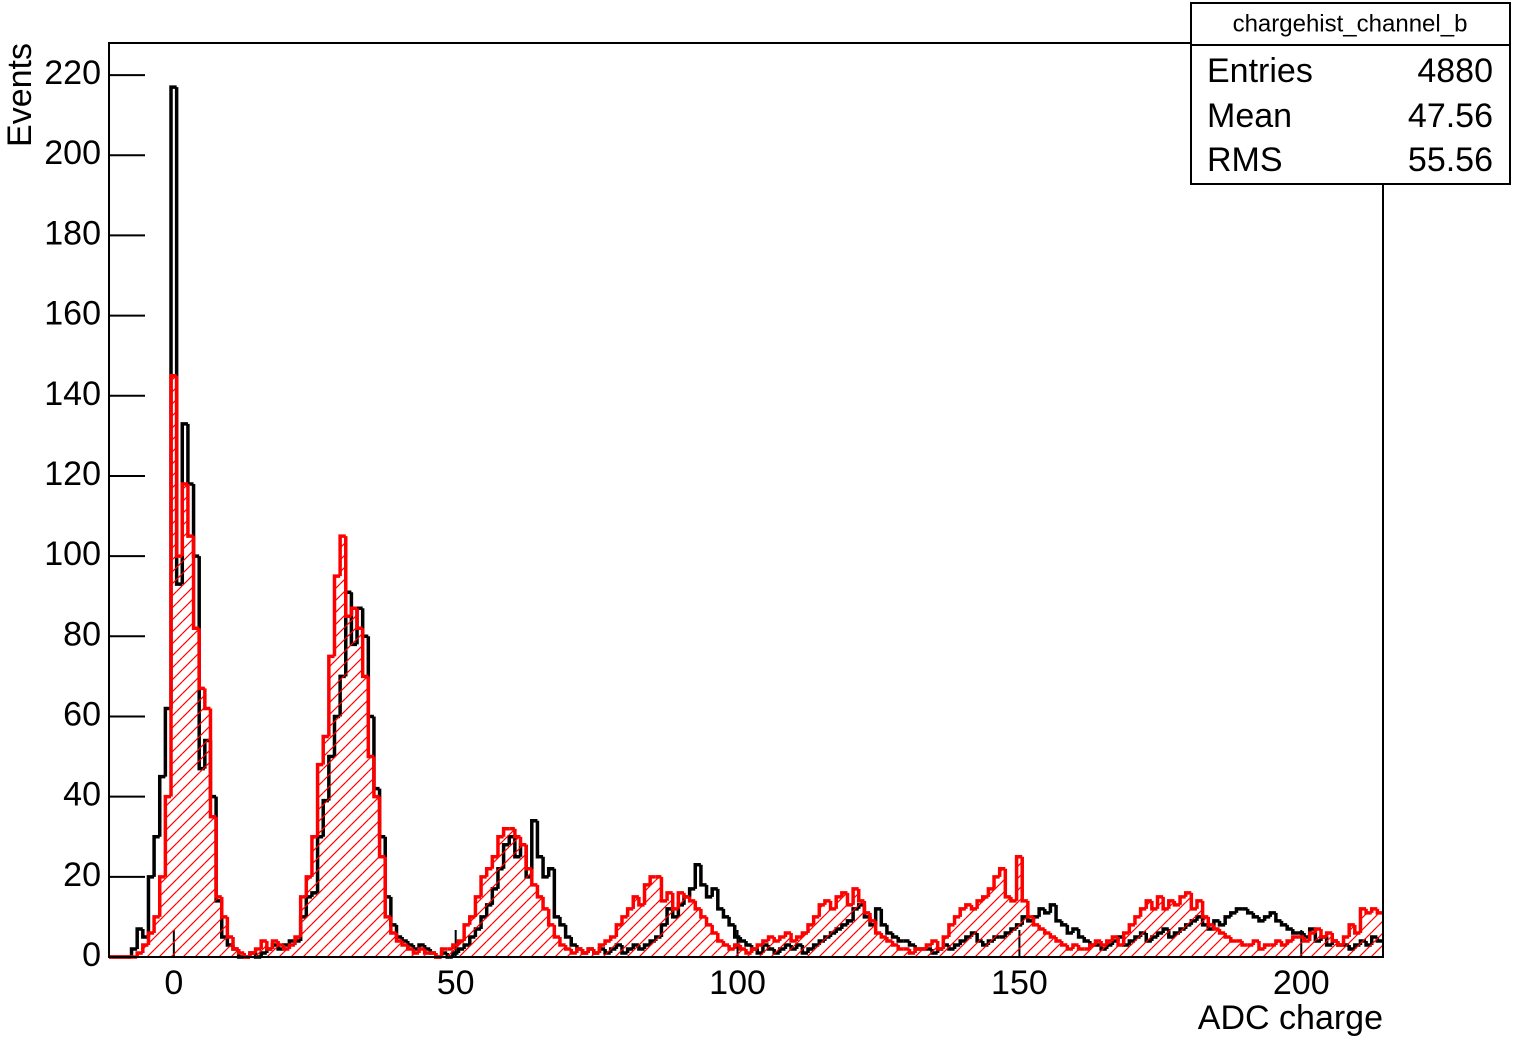 This screenshot has height=1044, width=1522. I want to click on y-tick-label: 200, so click(72, 153).